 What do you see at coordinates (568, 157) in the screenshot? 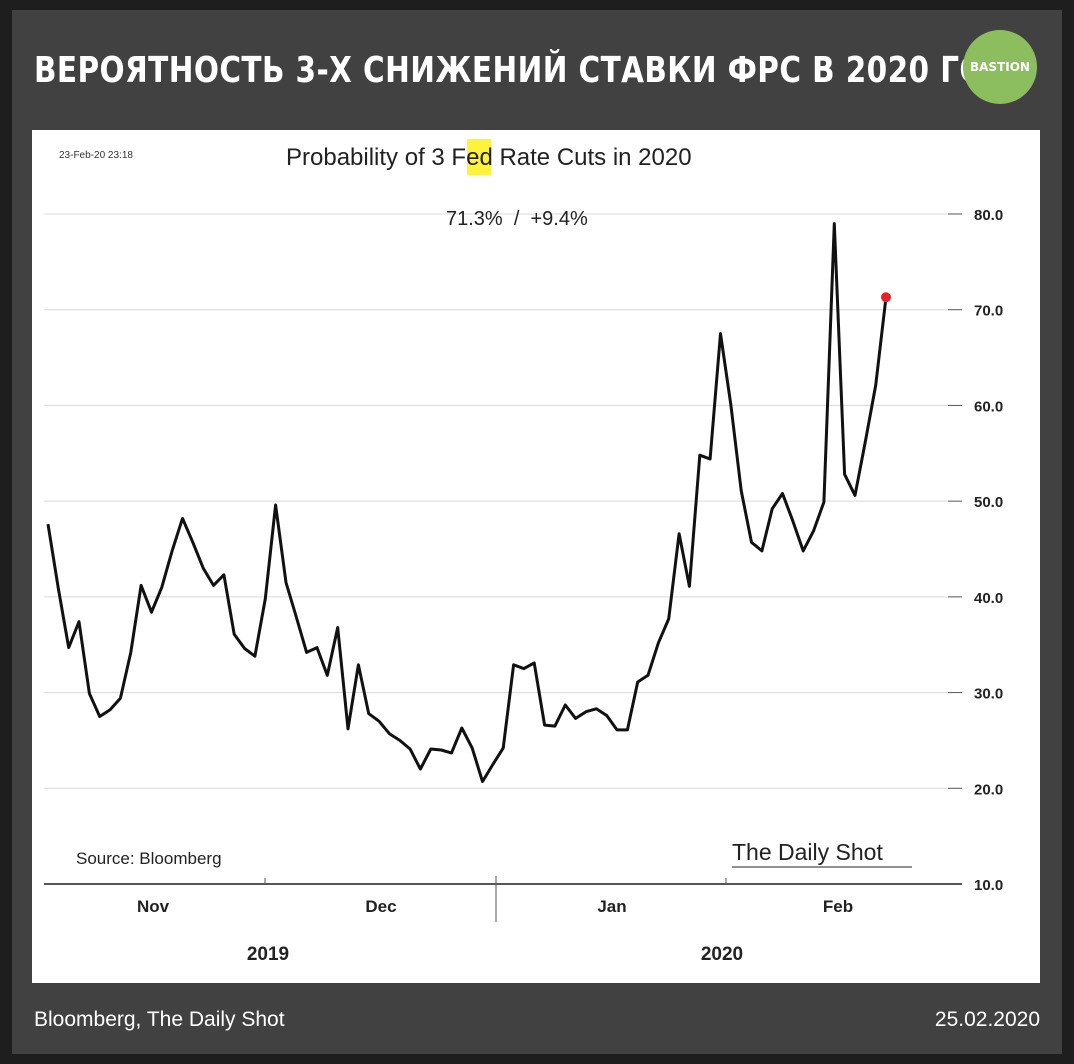
I see `title-suffix: Fed Rate Cuts in 2020` at bounding box center [568, 157].